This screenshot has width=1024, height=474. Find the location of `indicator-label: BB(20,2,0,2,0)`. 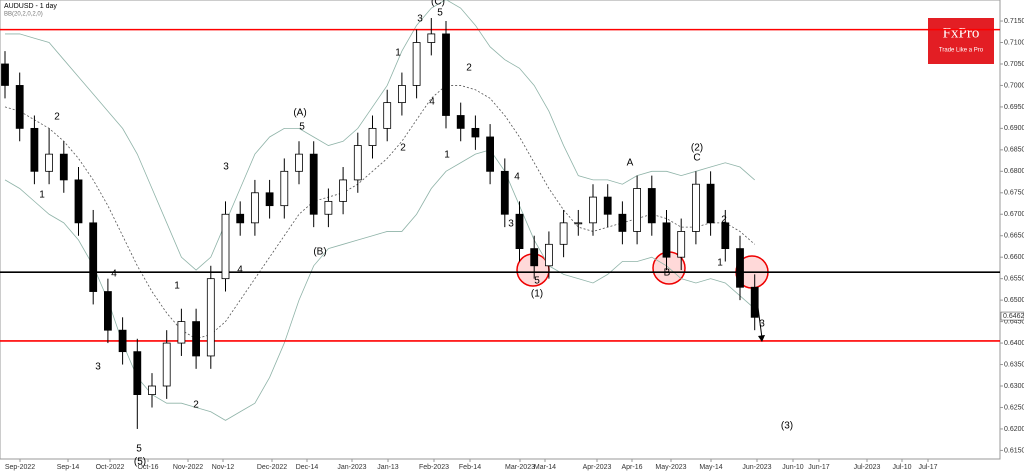

indicator-label: BB(20,2,0,2,0) is located at coordinates (23, 15).